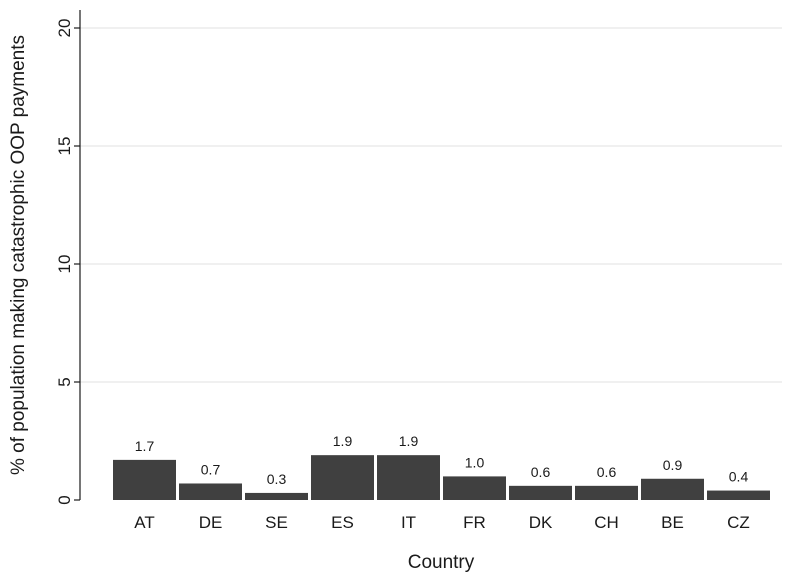 The width and height of the screenshot is (795, 576). What do you see at coordinates (64, 264) in the screenshot?
I see `y-tick-label: 10` at bounding box center [64, 264].